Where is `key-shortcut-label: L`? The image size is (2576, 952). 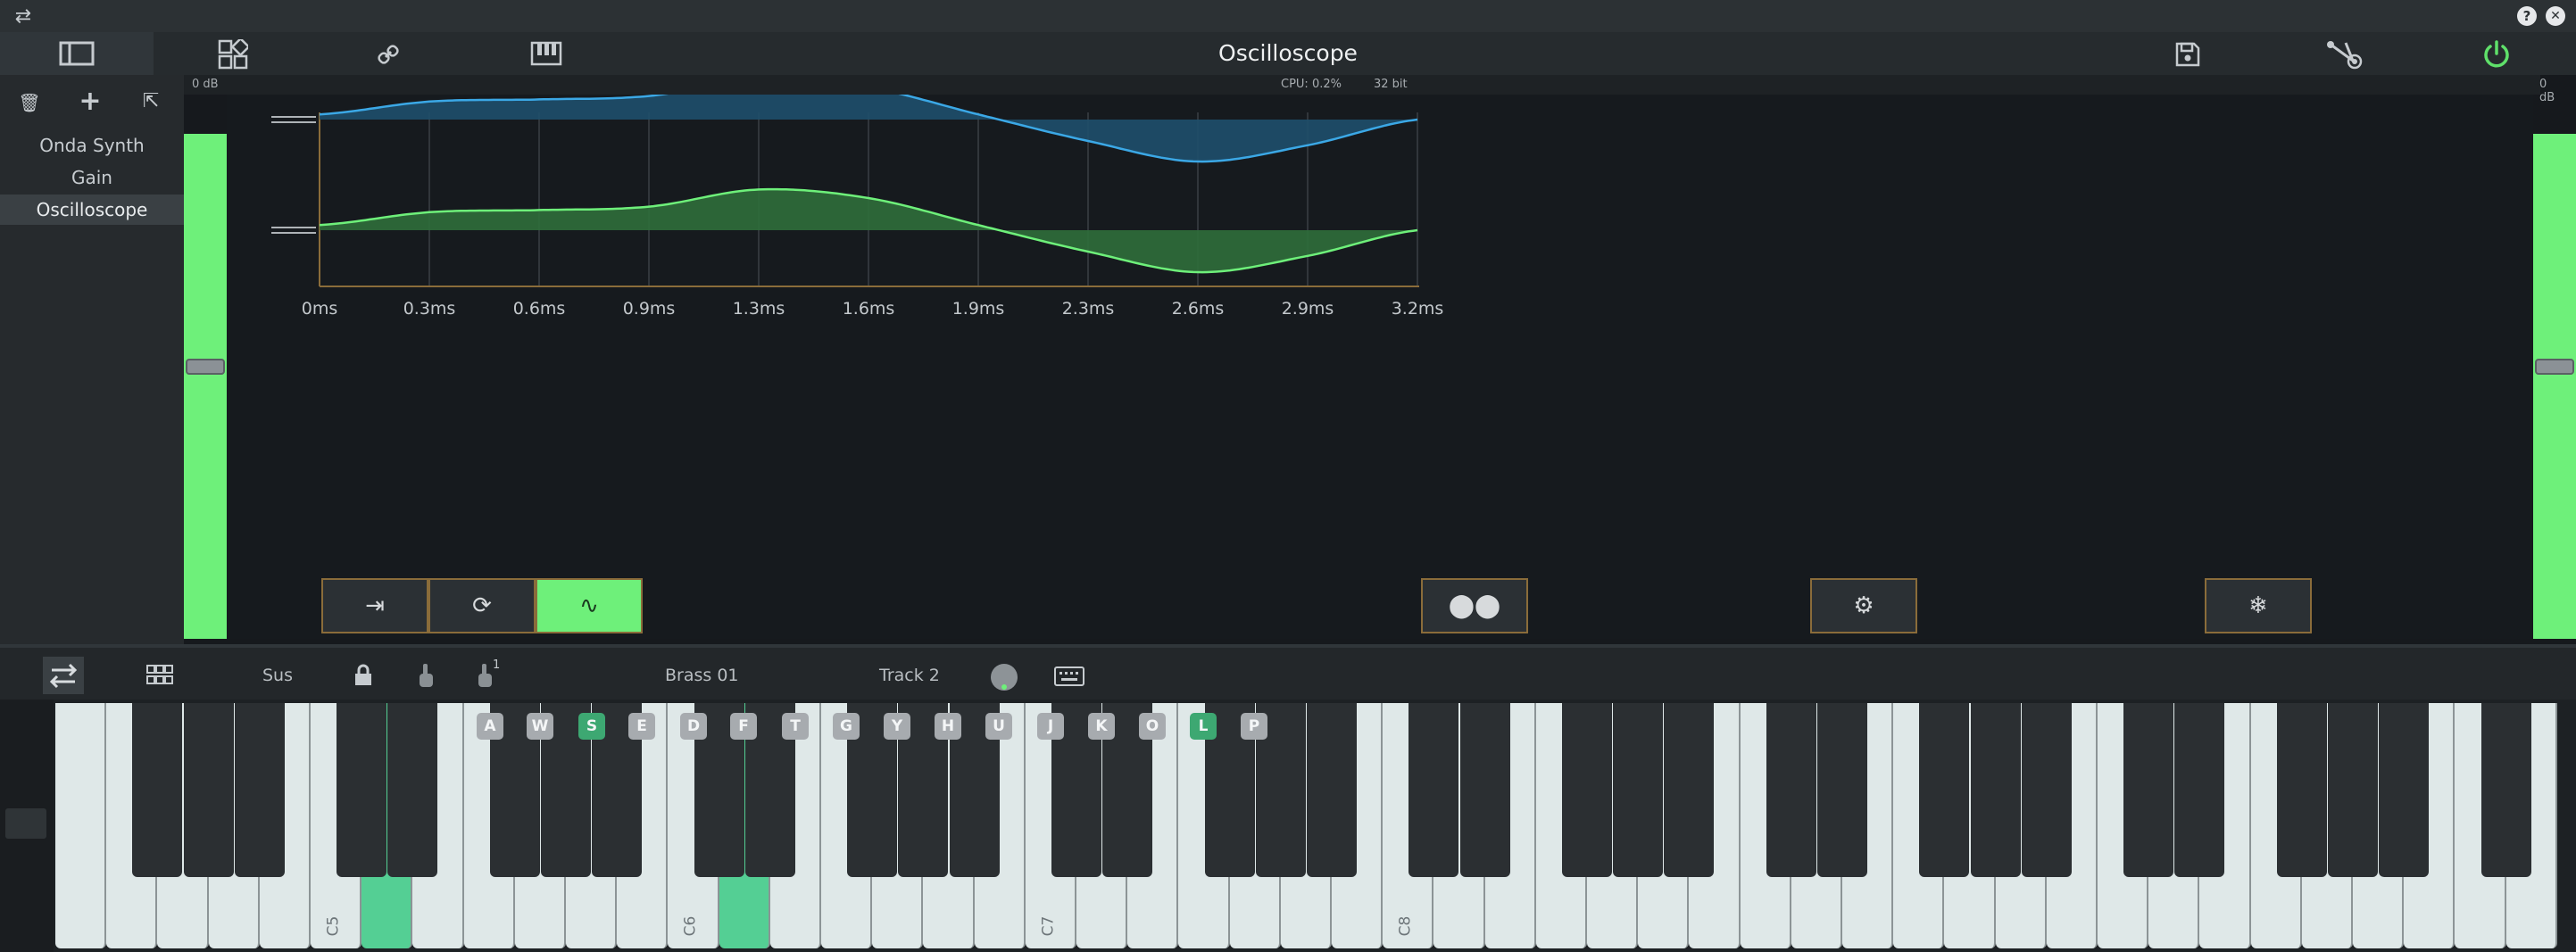
key-shortcut-label: L is located at coordinates (1203, 726).